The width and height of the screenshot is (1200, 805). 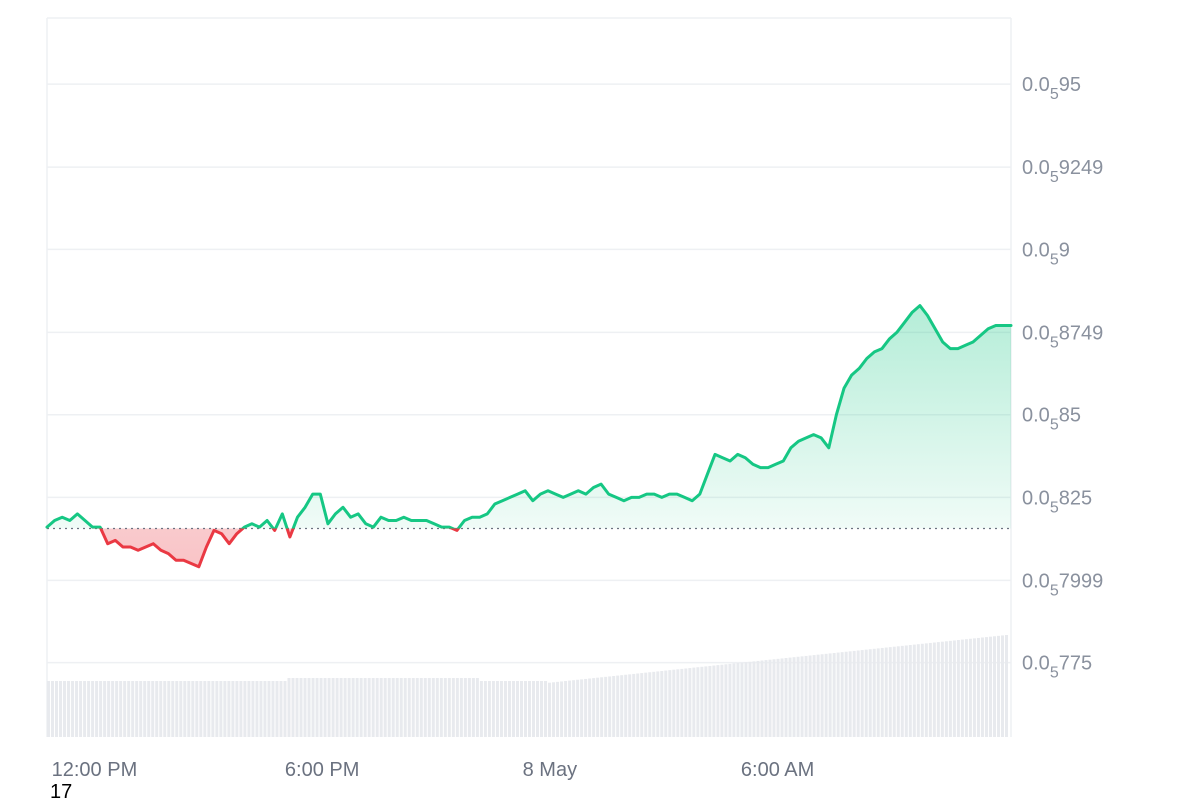 I want to click on y-tick-label: 0.05775, so click(x=1057, y=667).